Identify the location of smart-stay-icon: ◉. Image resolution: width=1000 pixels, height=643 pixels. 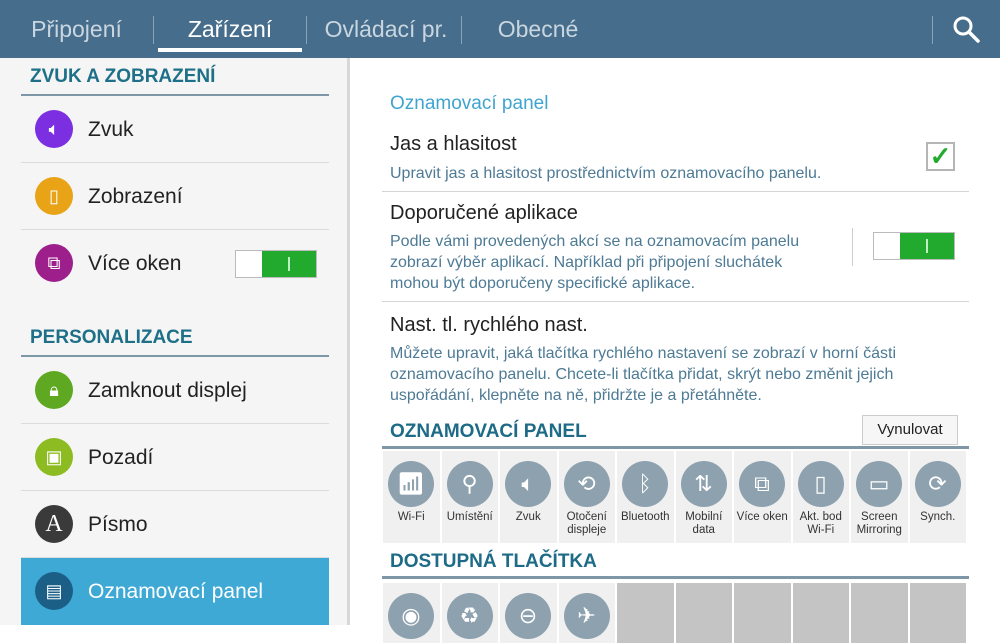
(411, 616).